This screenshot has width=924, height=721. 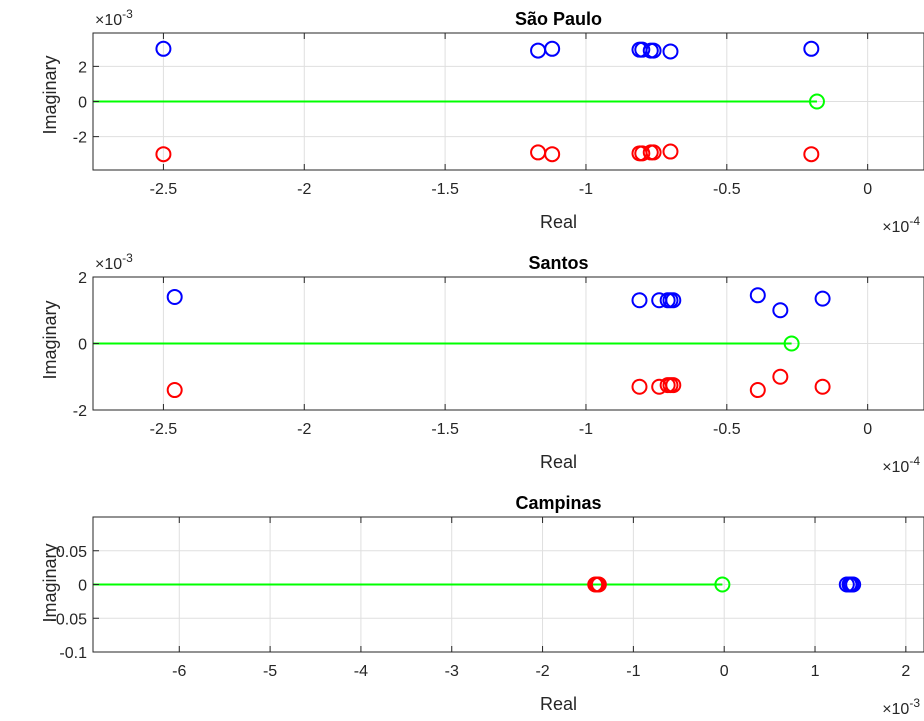 What do you see at coordinates (558, 503) in the screenshot?
I see `subplot-title: Campinas` at bounding box center [558, 503].